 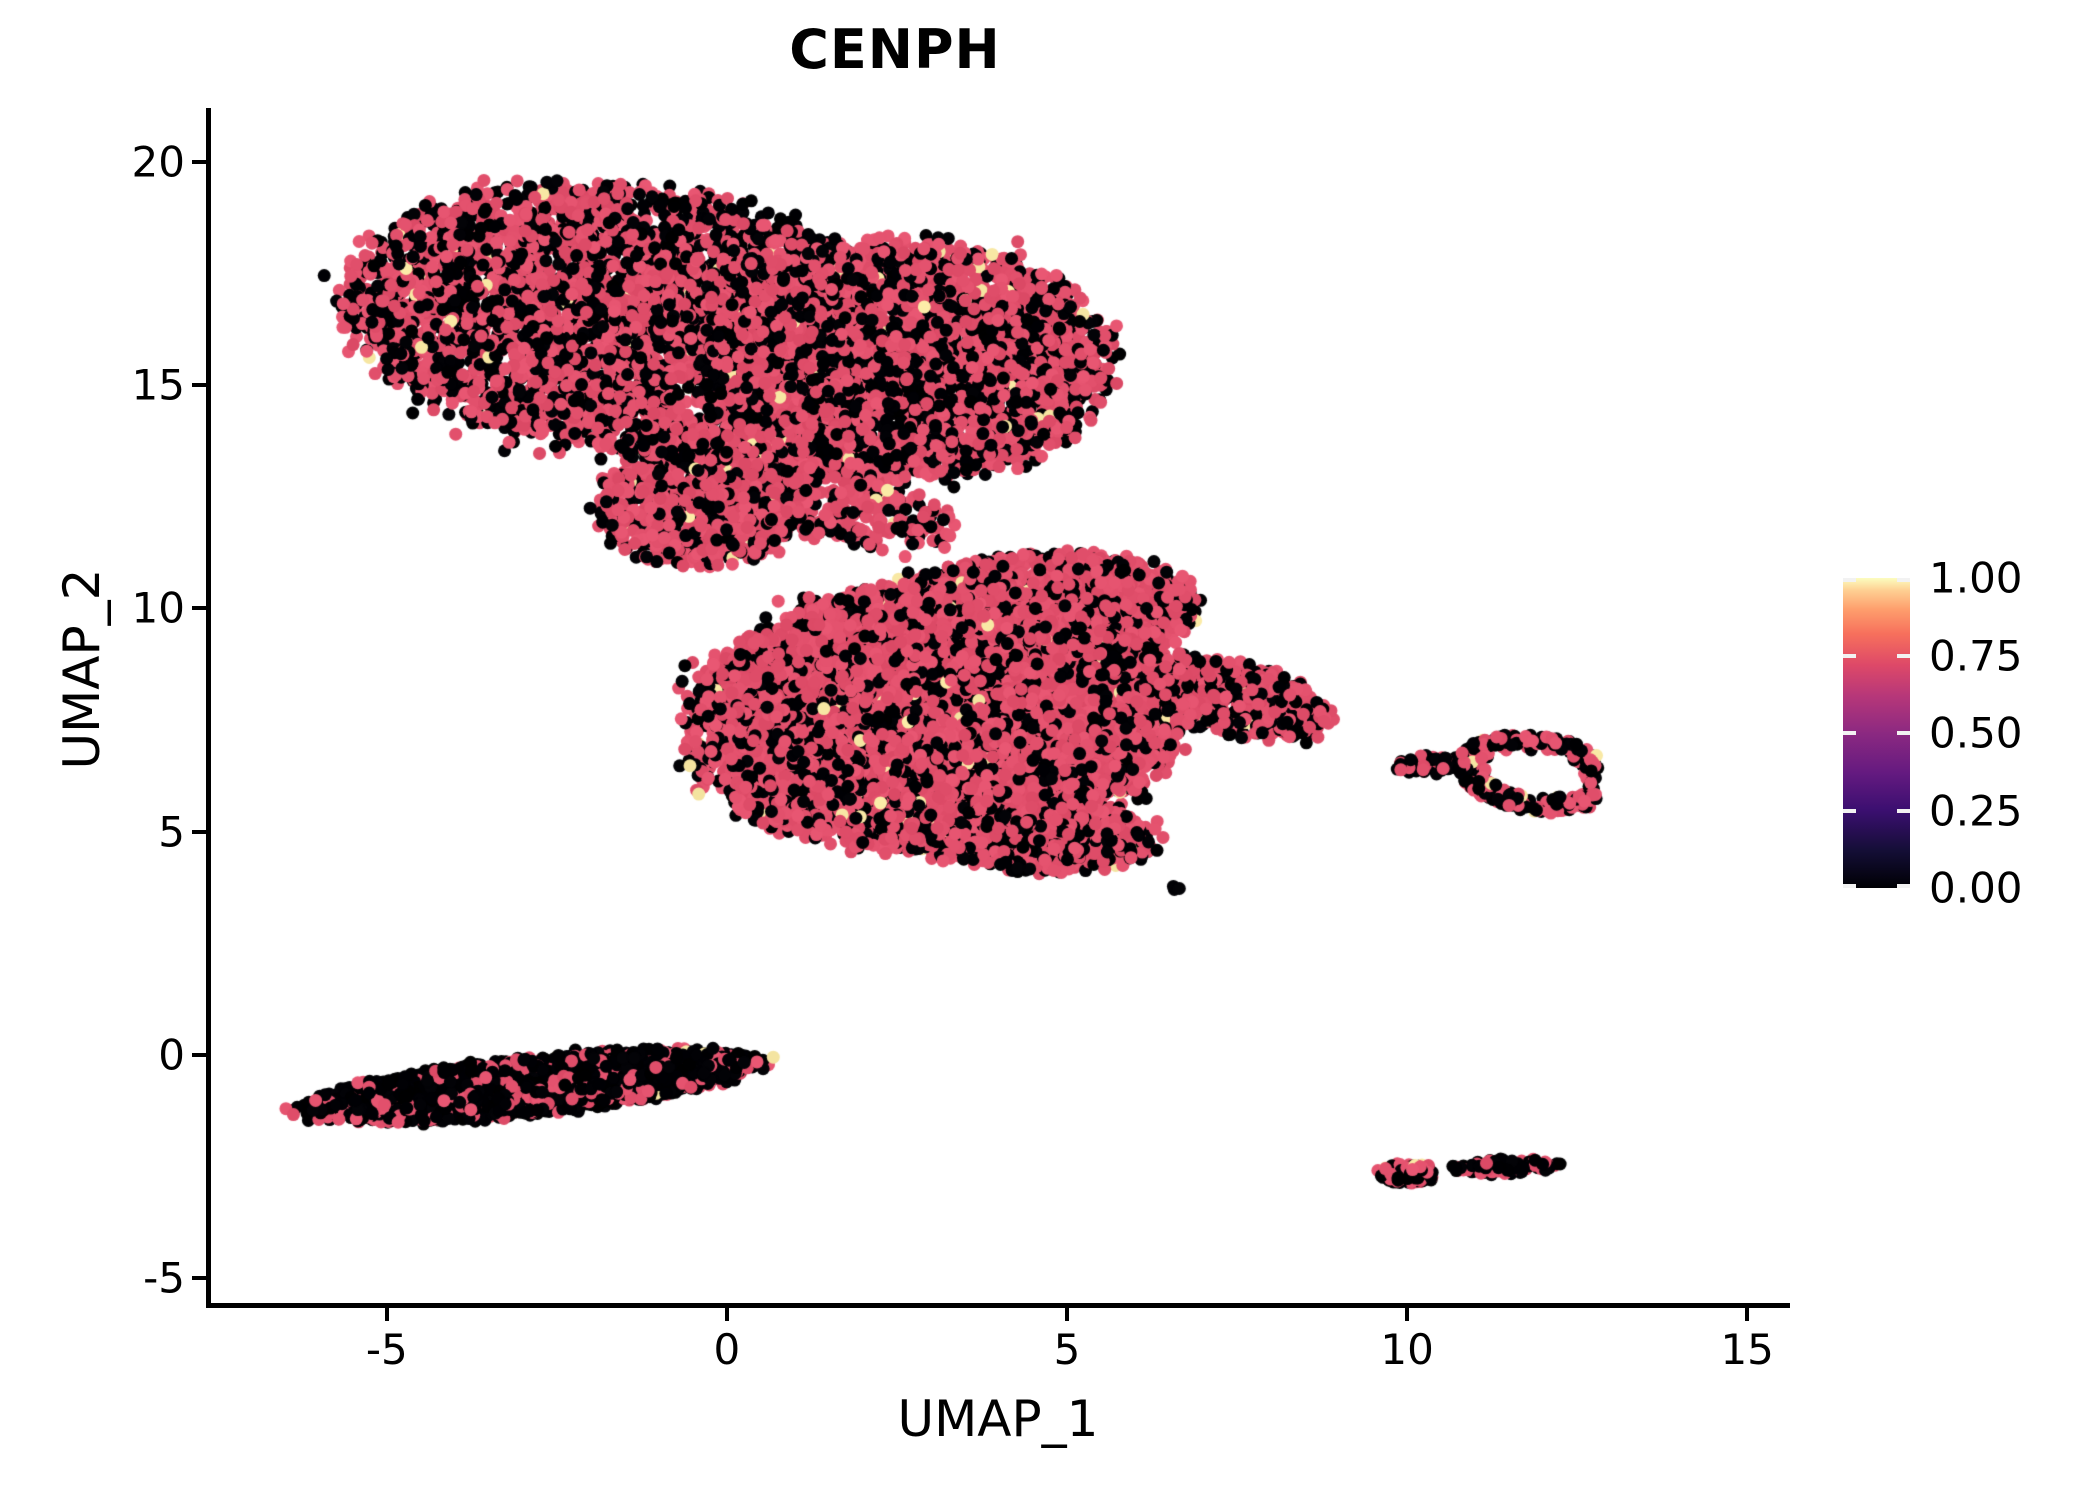 I want to click on page-title: CENPH, so click(x=895, y=49).